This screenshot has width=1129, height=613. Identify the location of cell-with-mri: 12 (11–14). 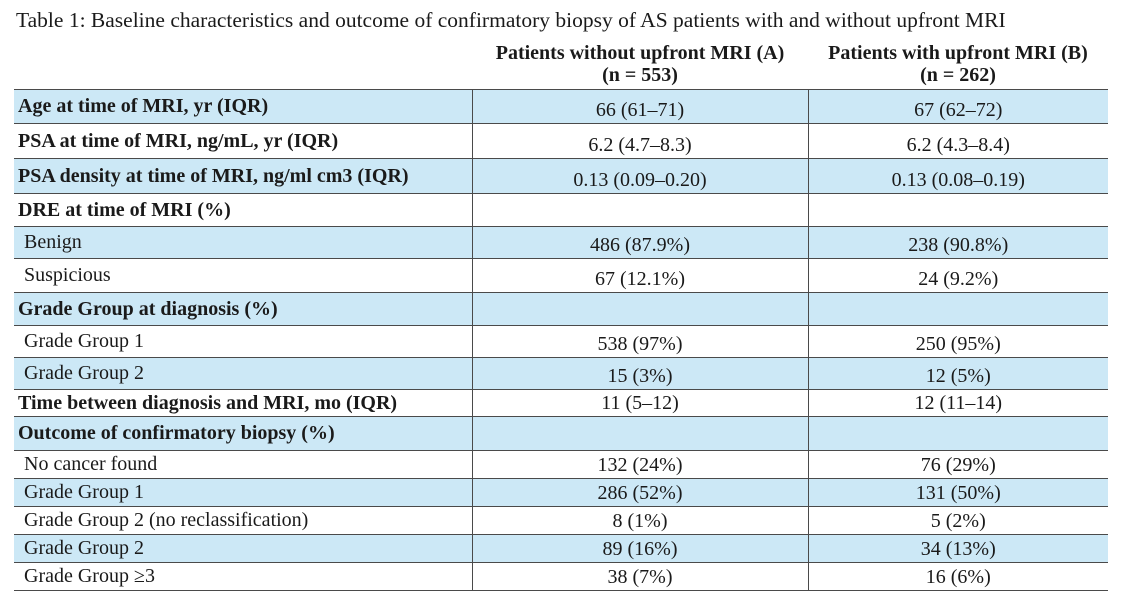
(957, 403).